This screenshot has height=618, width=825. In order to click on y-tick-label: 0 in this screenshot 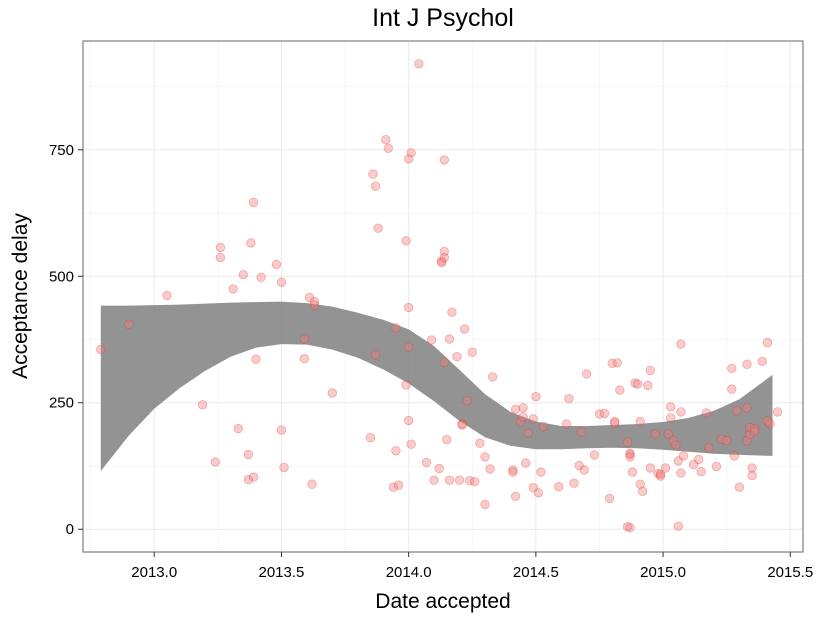, I will do `click(70, 529)`.